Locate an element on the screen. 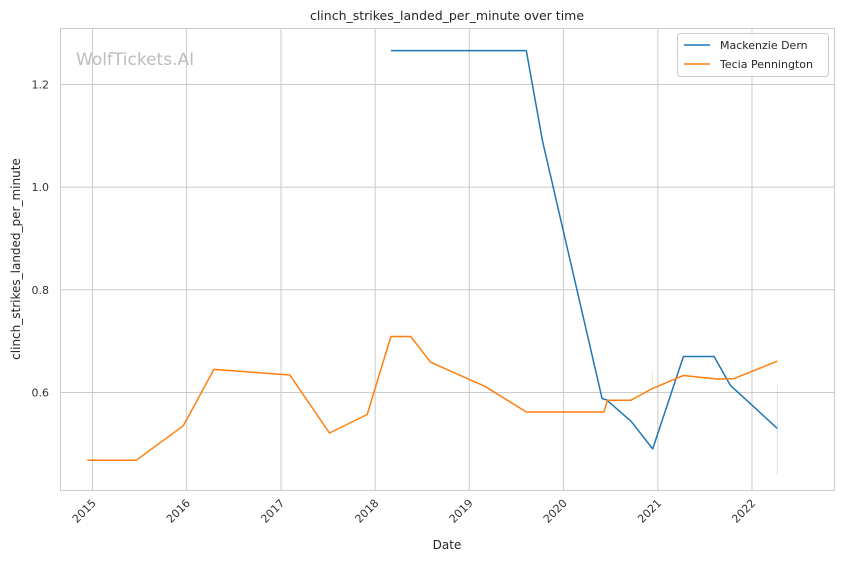  y-axis-label: clinch_strikes_landed_per_minute is located at coordinates (16, 259).